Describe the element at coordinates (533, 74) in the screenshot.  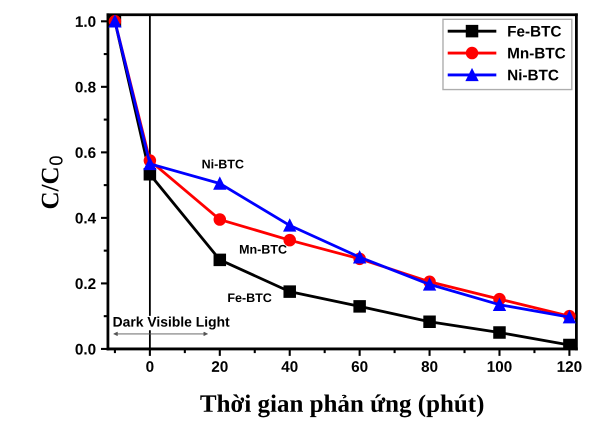
I see `legend-label: Ni-BTC` at that location.